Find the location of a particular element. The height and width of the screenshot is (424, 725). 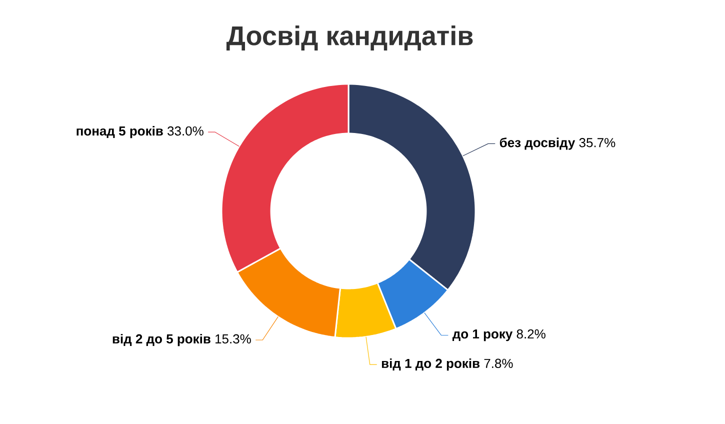

slice-label: до 1 року is located at coordinates (482, 335).